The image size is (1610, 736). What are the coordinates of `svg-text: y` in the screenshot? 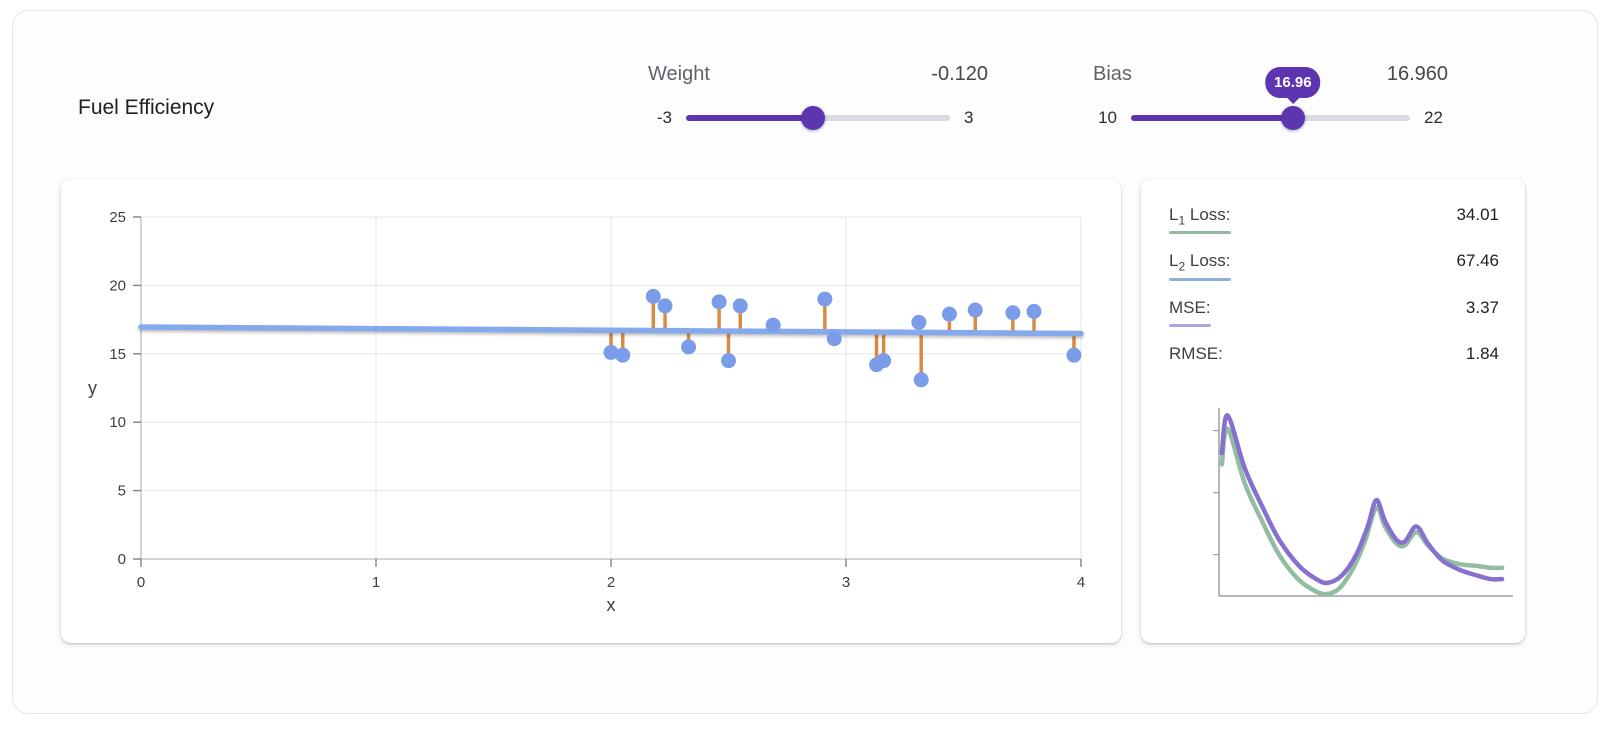 It's located at (92, 388).